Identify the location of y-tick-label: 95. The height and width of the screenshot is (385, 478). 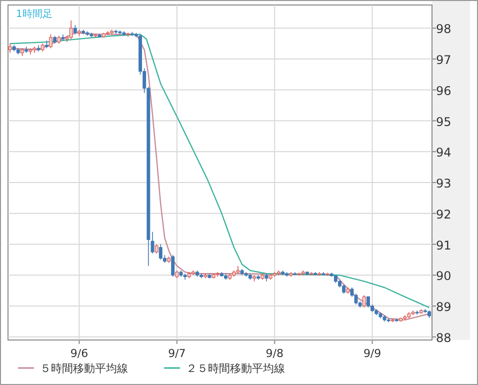
(444, 121).